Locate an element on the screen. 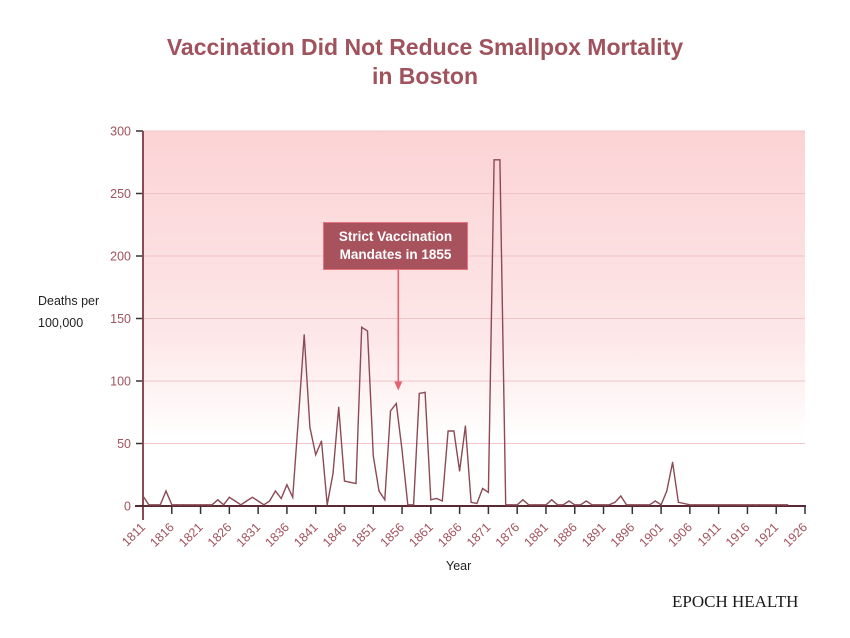 The width and height of the screenshot is (850, 638). y-tick-label: 0 is located at coordinates (127, 507).